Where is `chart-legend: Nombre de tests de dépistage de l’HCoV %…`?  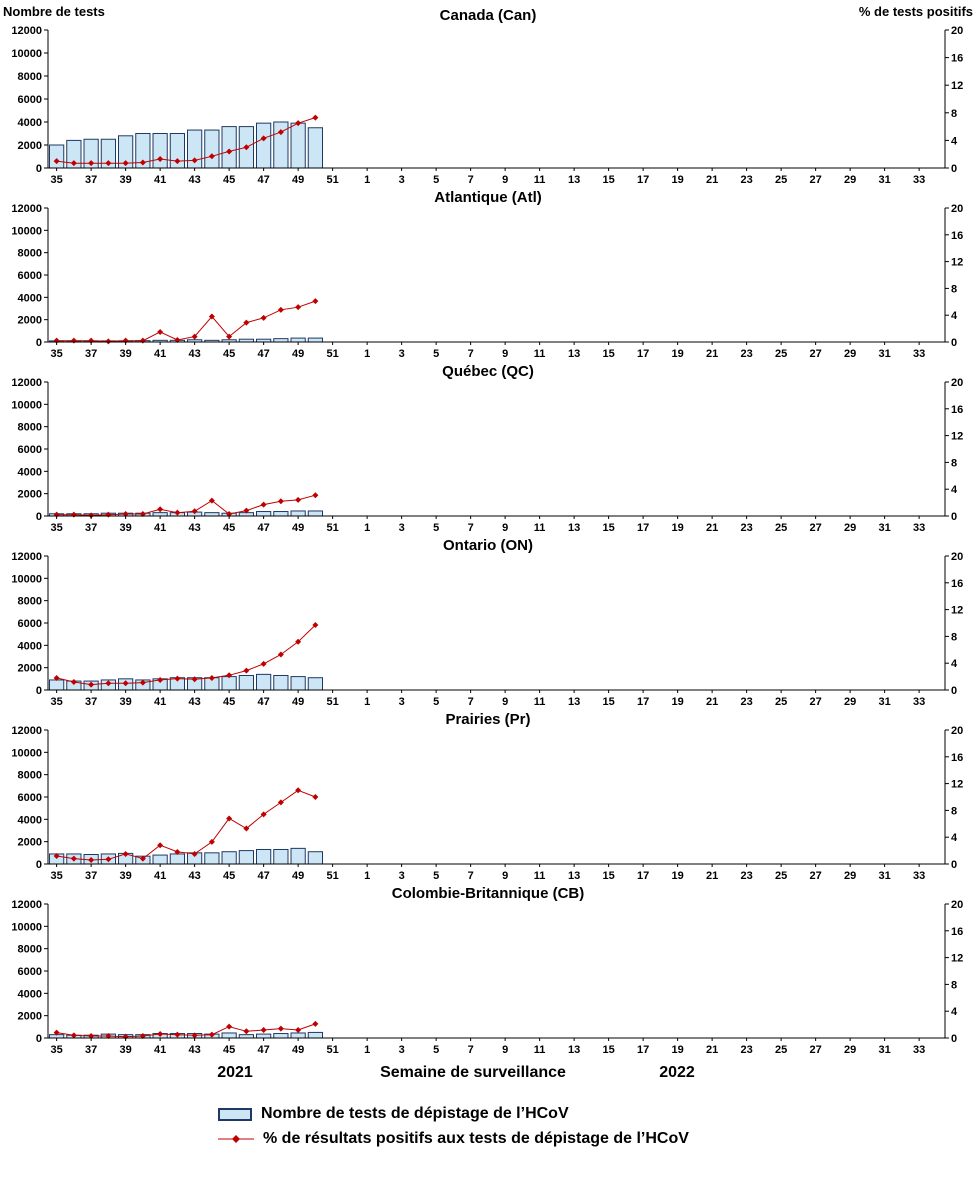
chart-legend: Nombre de tests de dépistage de l’HCoV %… is located at coordinates (597, 1126).